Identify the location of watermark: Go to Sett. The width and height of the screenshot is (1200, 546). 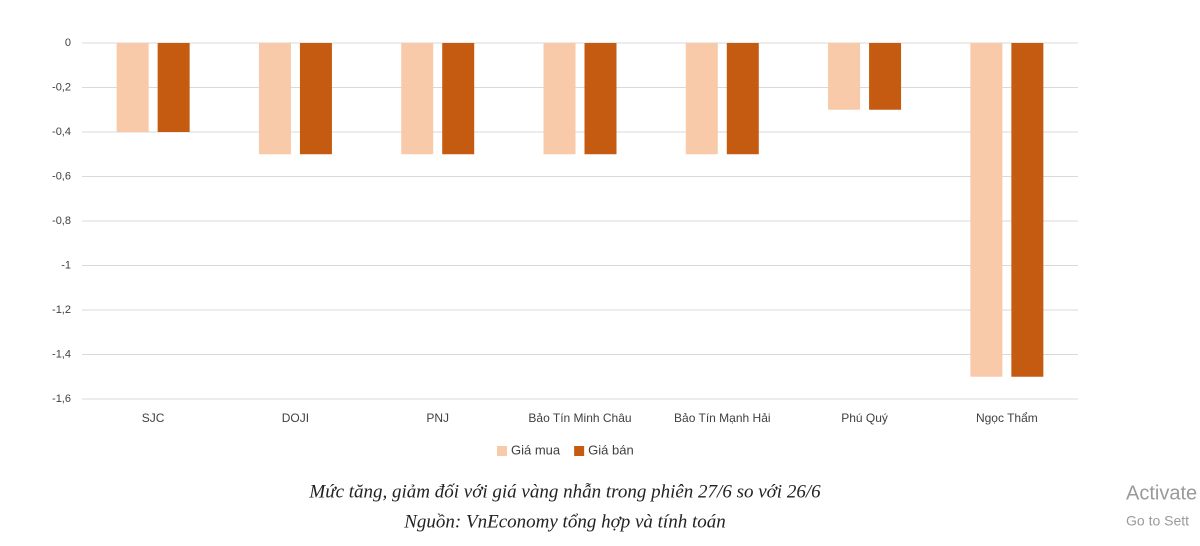
(1157, 521).